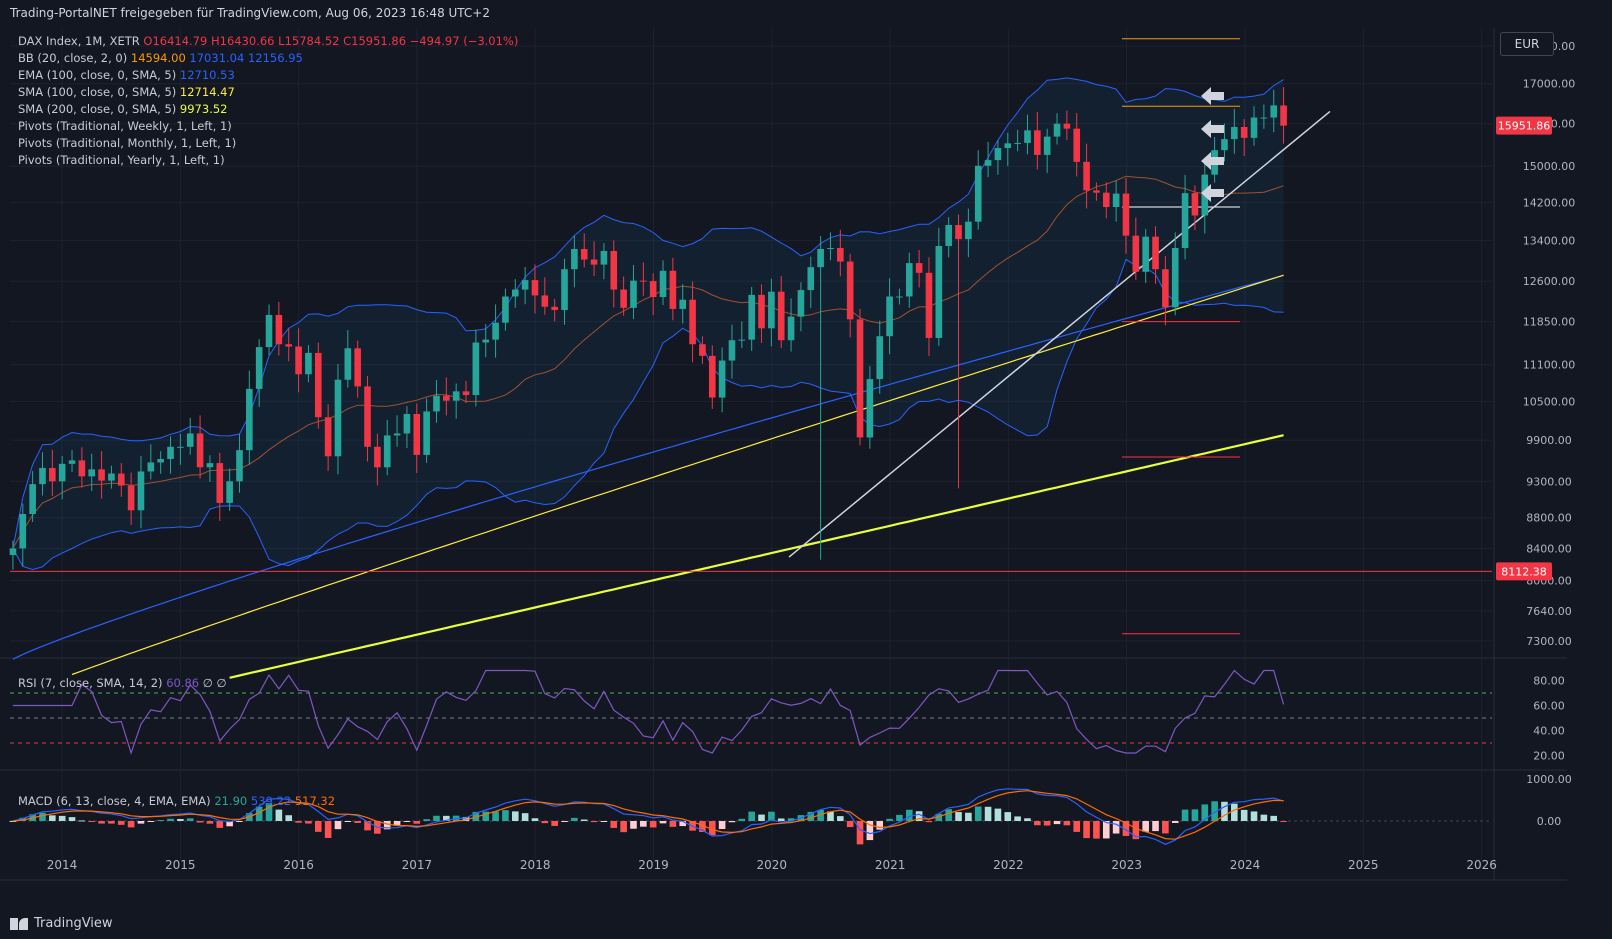 The height and width of the screenshot is (939, 1612). What do you see at coordinates (1549, 202) in the screenshot?
I see `y-tick-label: 14200.00` at bounding box center [1549, 202].